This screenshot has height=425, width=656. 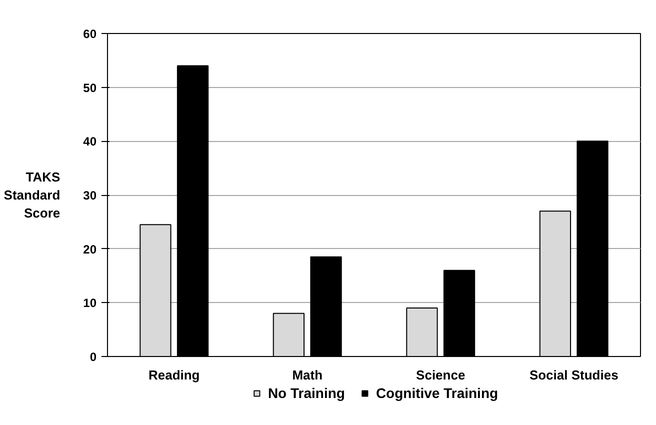 I want to click on x-tick-label: Reading, so click(x=174, y=375).